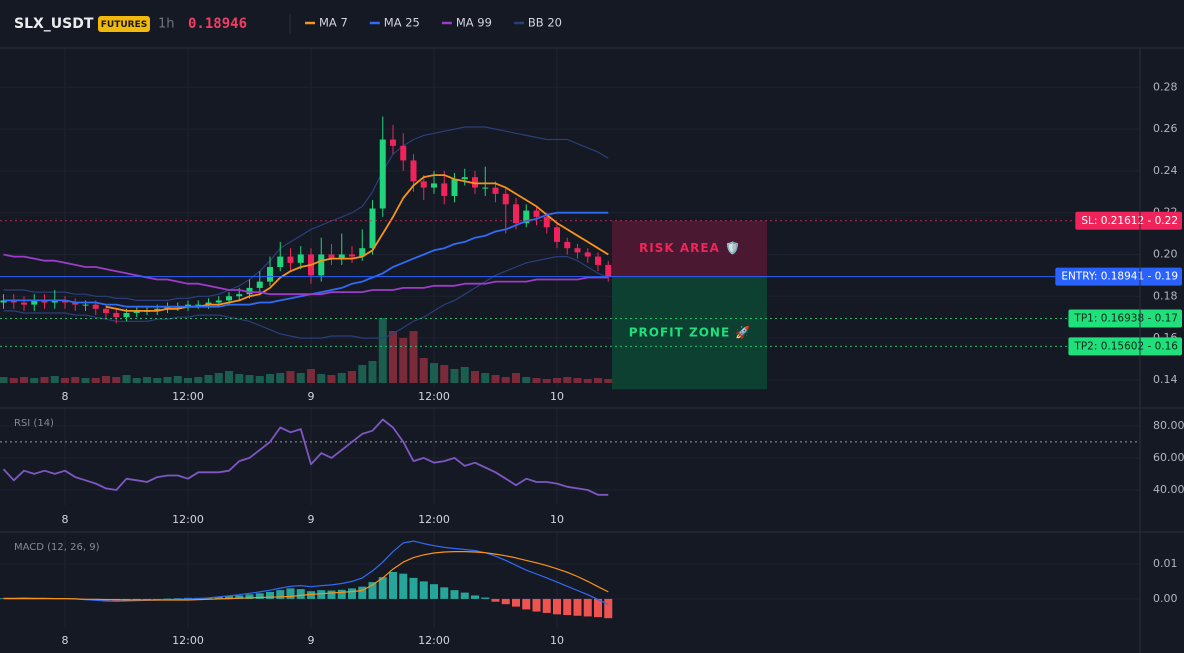  What do you see at coordinates (1165, 563) in the screenshot?
I see `y-tick-label: 0.01` at bounding box center [1165, 563].